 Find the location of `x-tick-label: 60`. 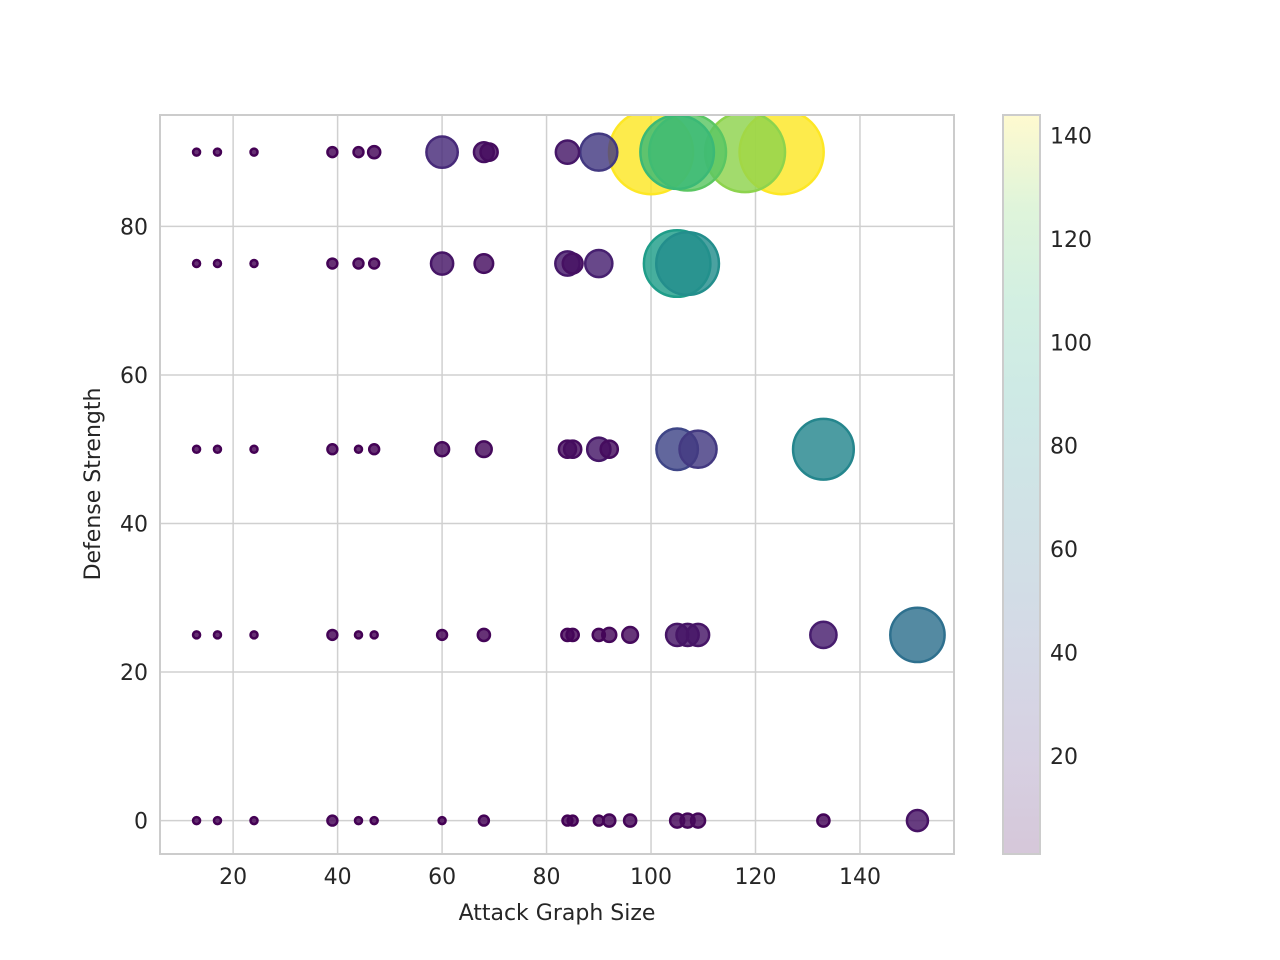

x-tick-label: 60 is located at coordinates (442, 877).